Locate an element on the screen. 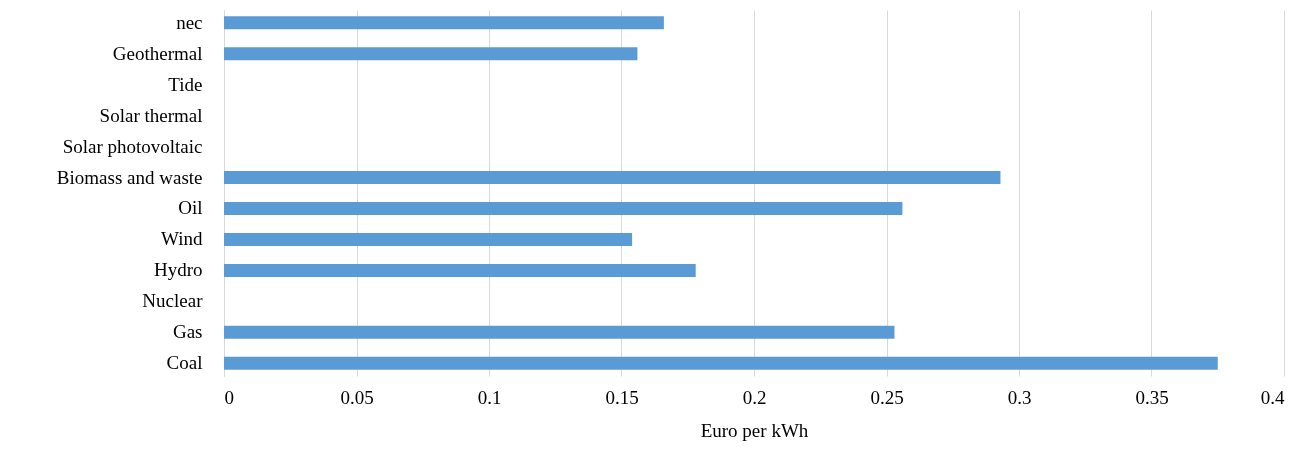 This screenshot has width=1312, height=457. x-tick-label: 0.1 is located at coordinates (489, 397).